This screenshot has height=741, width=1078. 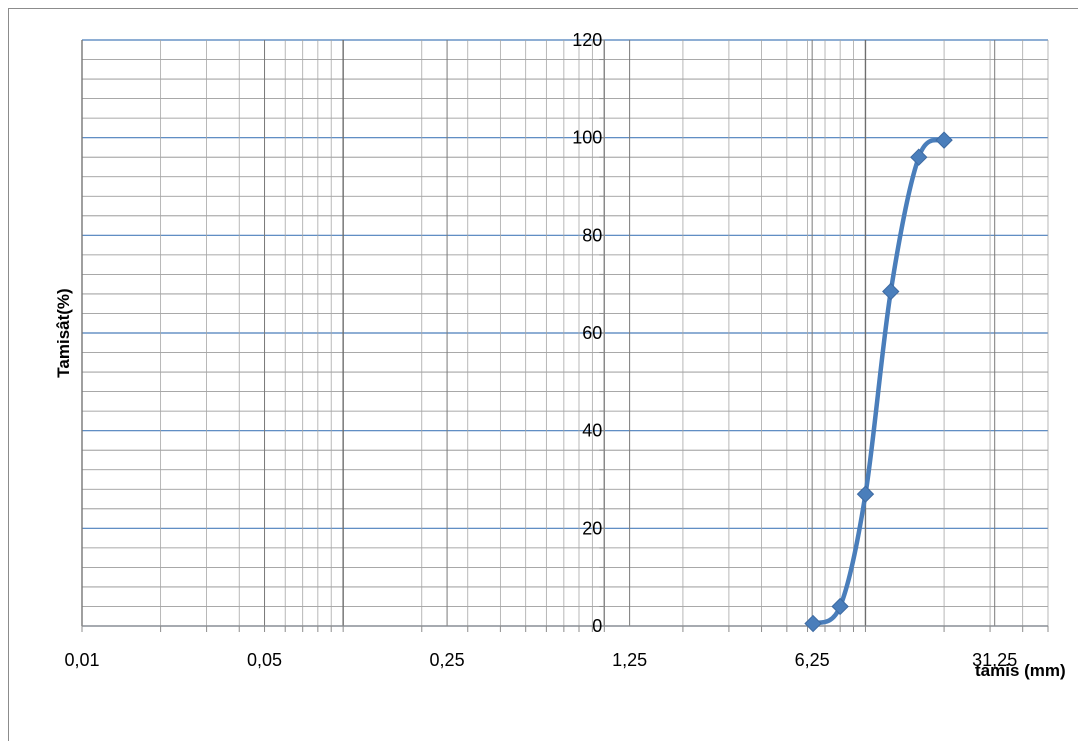 I want to click on series-line, so click(x=878, y=381).